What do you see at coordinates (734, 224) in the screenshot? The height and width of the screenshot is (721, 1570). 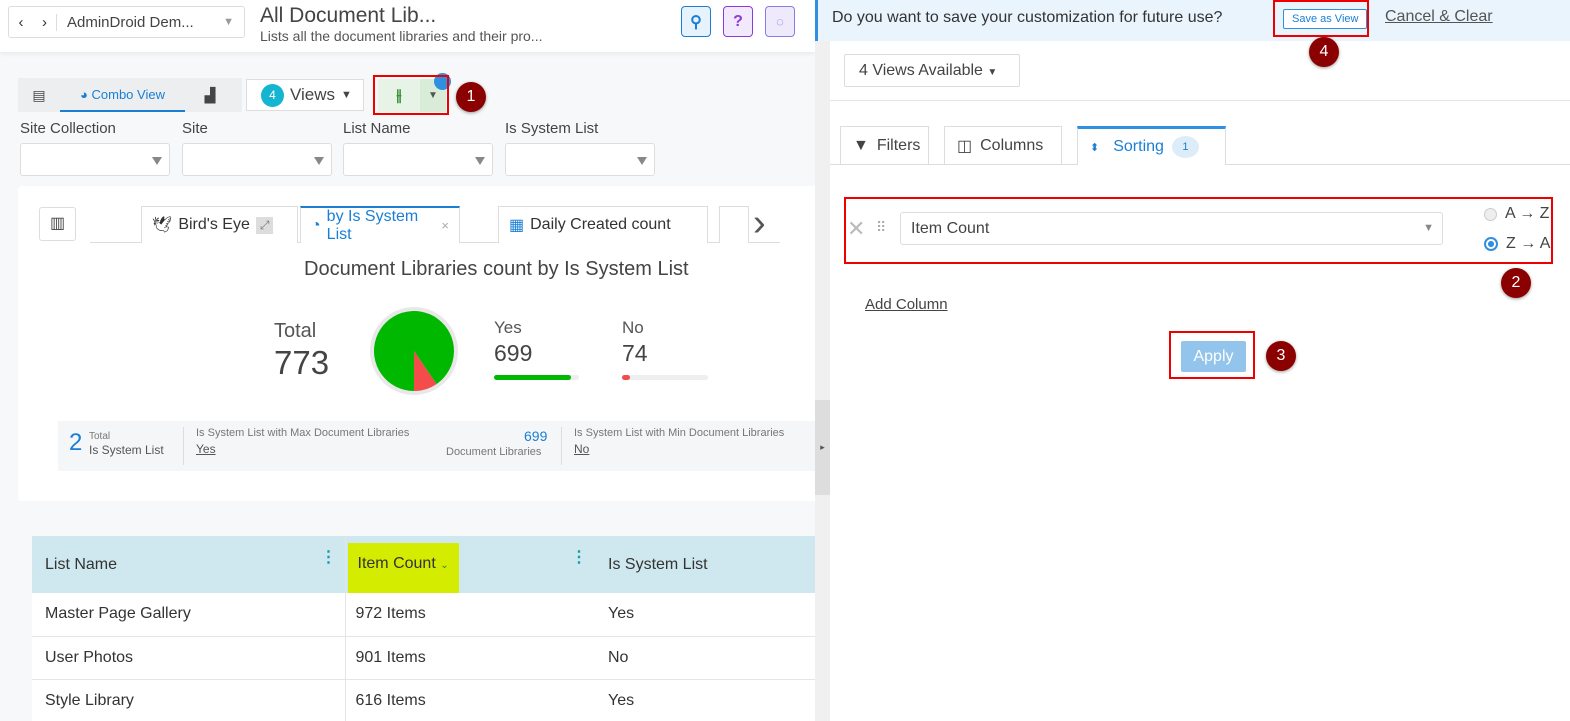 I see `tab-more` at bounding box center [734, 224].